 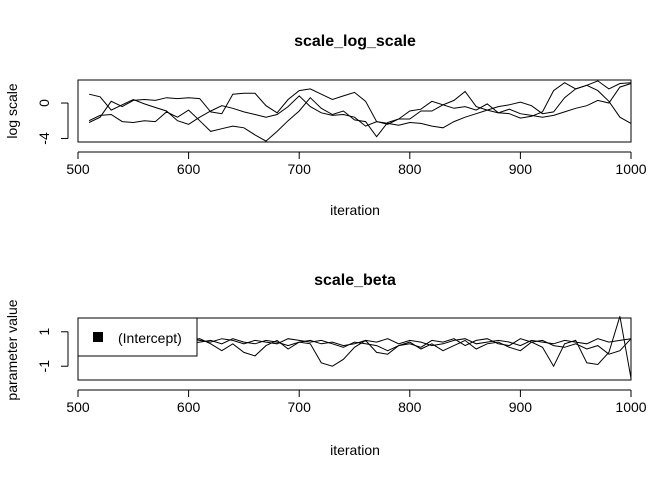 What do you see at coordinates (355, 41) in the screenshot?
I see `chart-title: scale_log_scale` at bounding box center [355, 41].